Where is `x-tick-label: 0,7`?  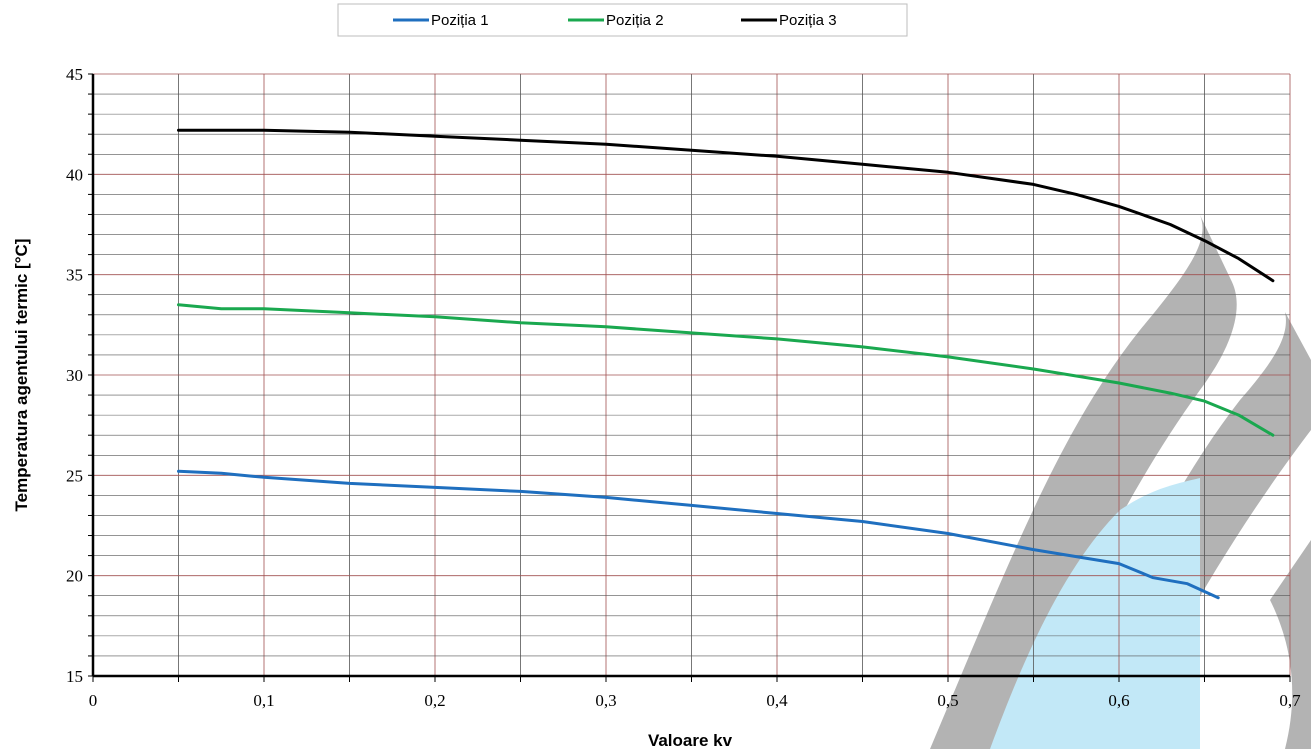
x-tick-label: 0,7 is located at coordinates (1290, 700).